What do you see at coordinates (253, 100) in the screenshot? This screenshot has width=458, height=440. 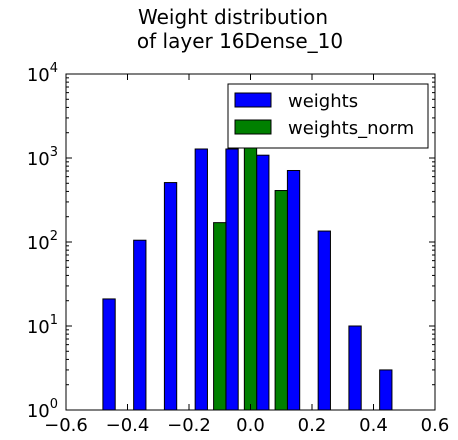 I see `legend-swatch-weights` at bounding box center [253, 100].